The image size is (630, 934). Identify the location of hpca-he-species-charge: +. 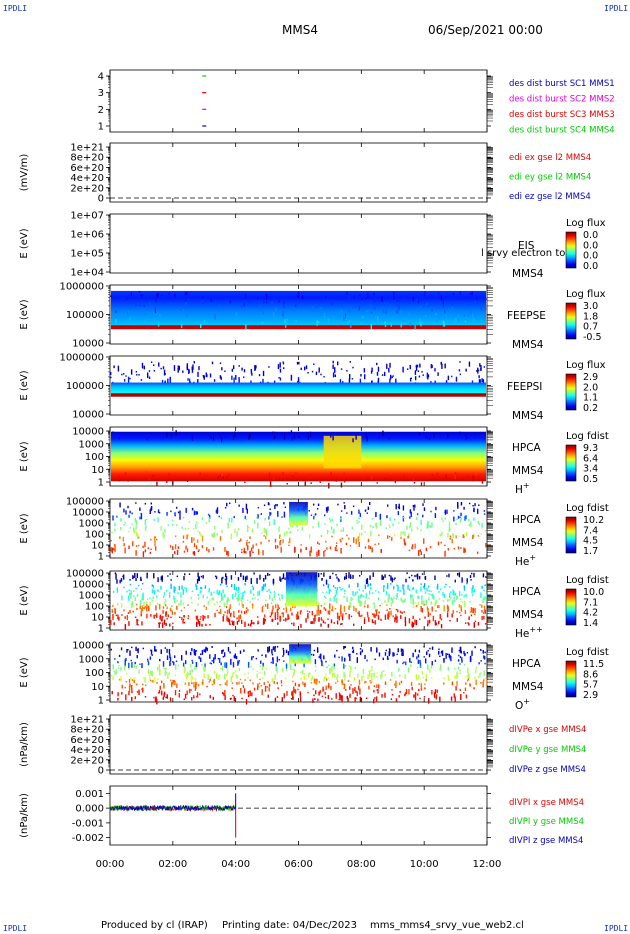
(532, 557).